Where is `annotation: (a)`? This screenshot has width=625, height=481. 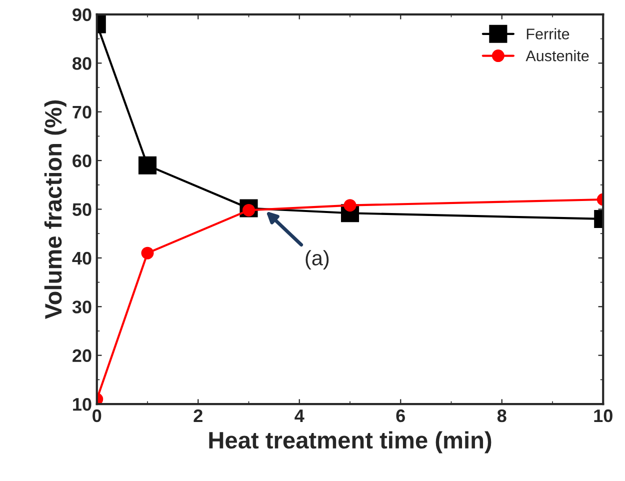 annotation: (a) is located at coordinates (317, 260).